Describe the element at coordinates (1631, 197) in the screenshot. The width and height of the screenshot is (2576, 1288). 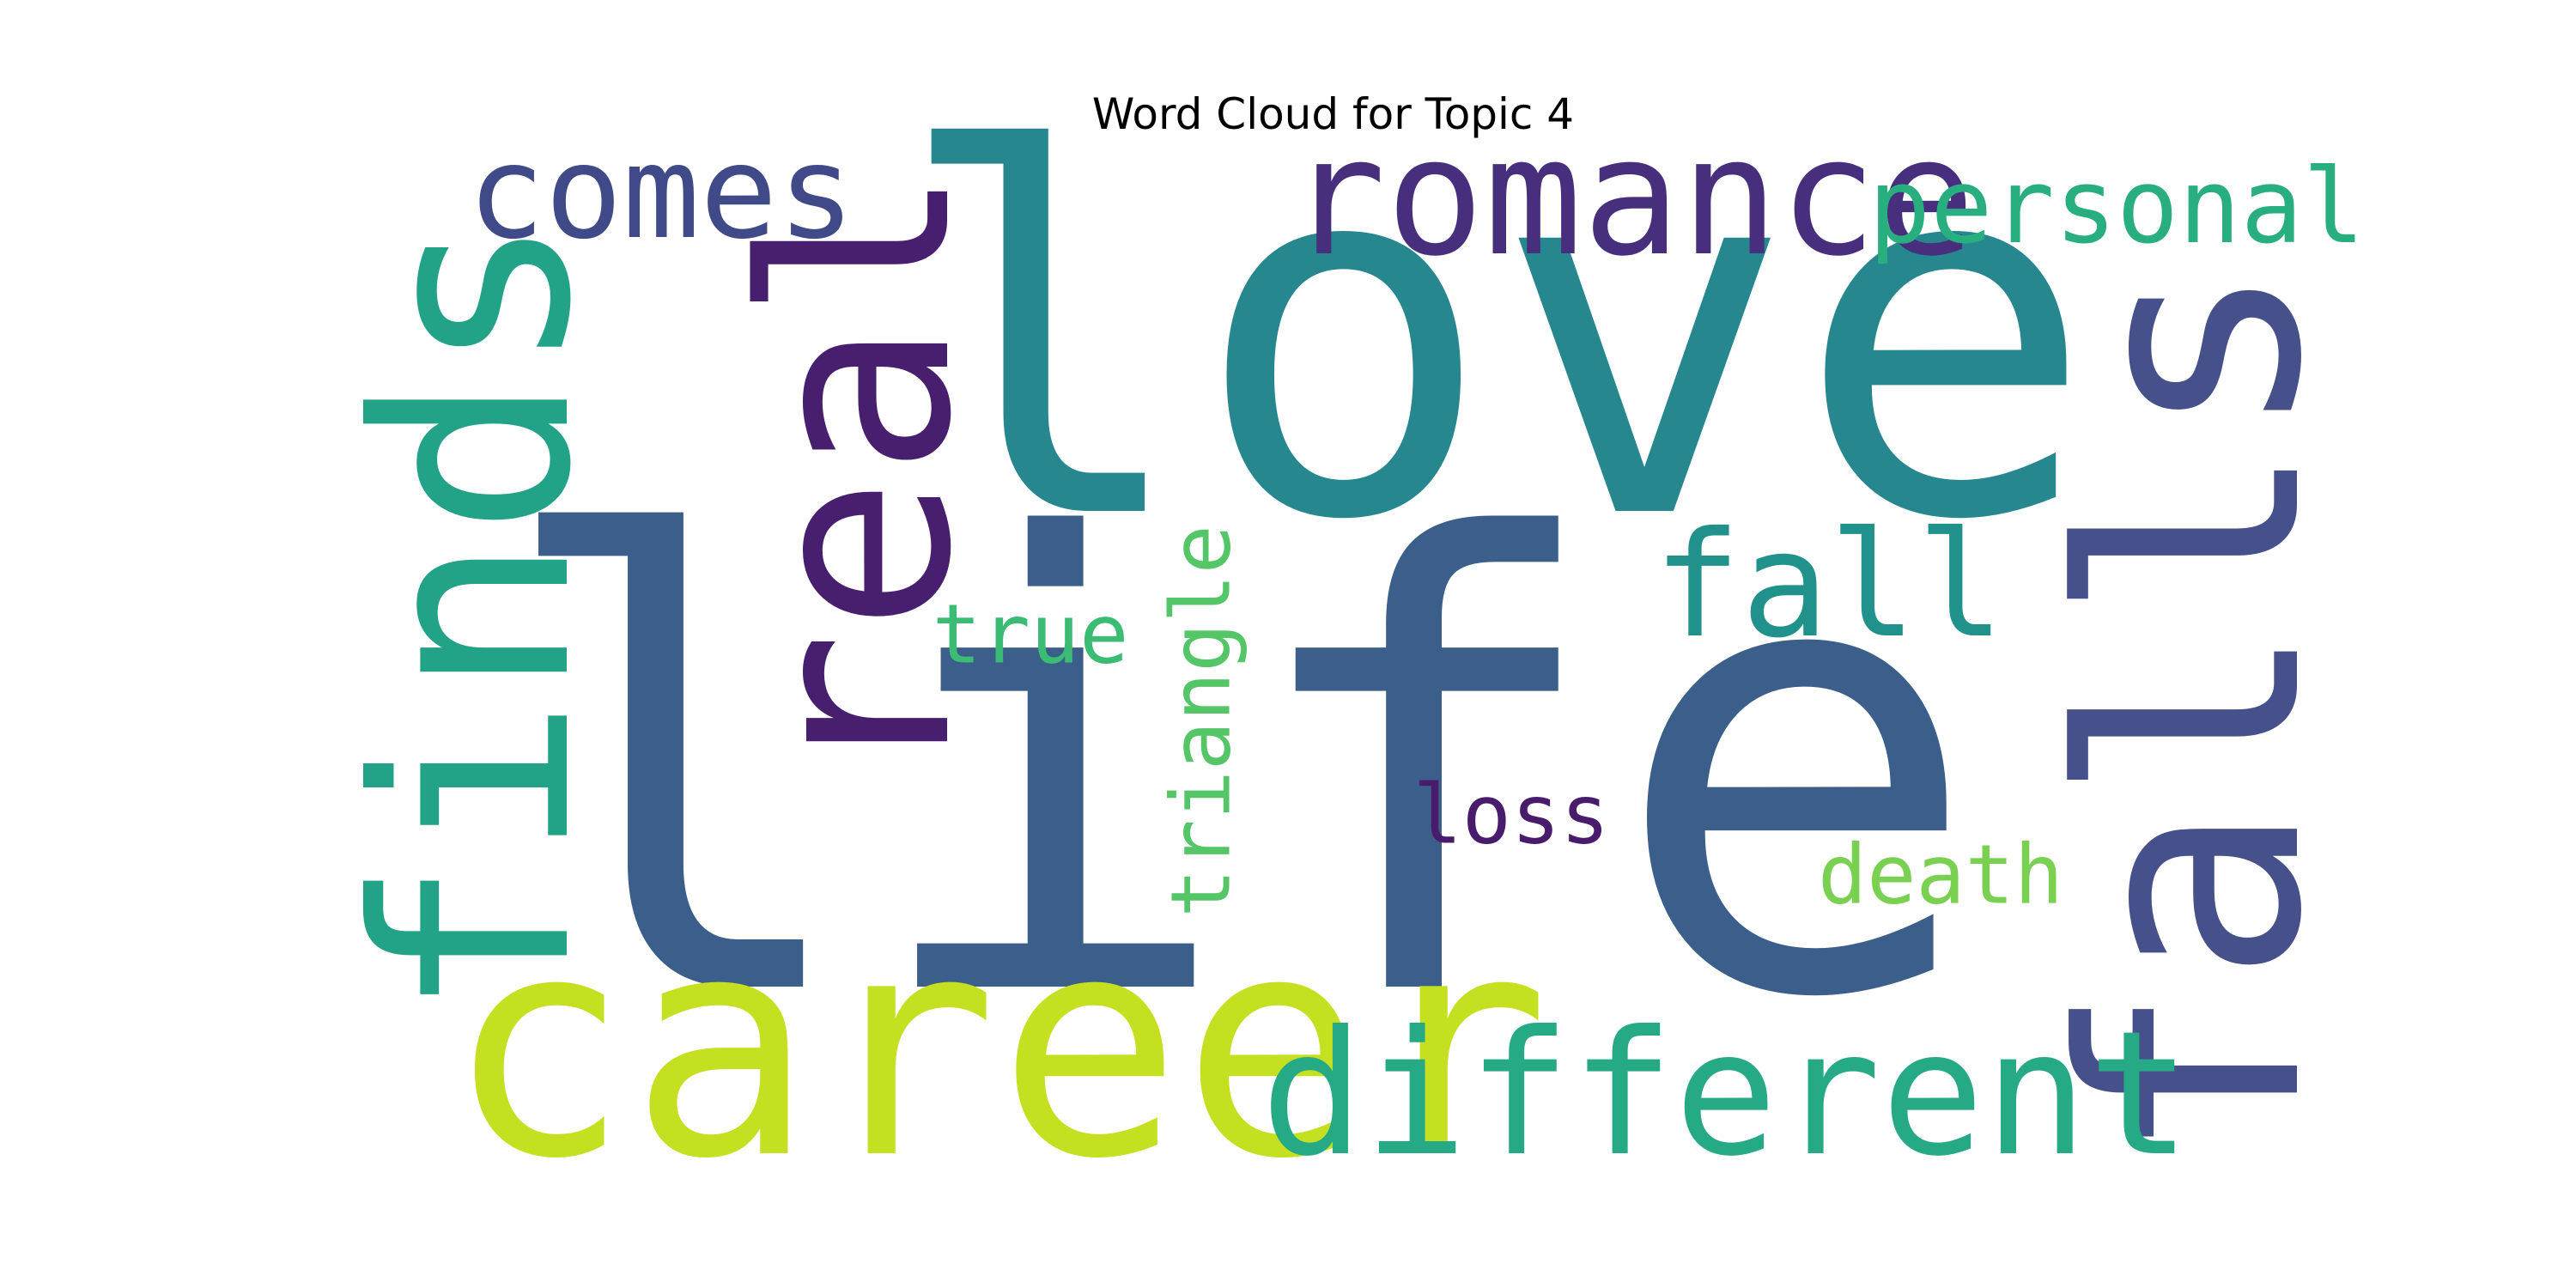
I see `word-romance: romance` at that location.